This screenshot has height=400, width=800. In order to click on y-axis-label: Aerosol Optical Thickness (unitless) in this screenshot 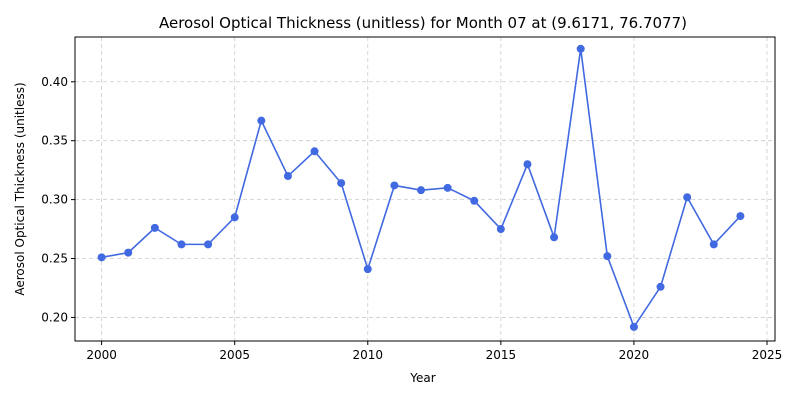, I will do `click(20, 188)`.